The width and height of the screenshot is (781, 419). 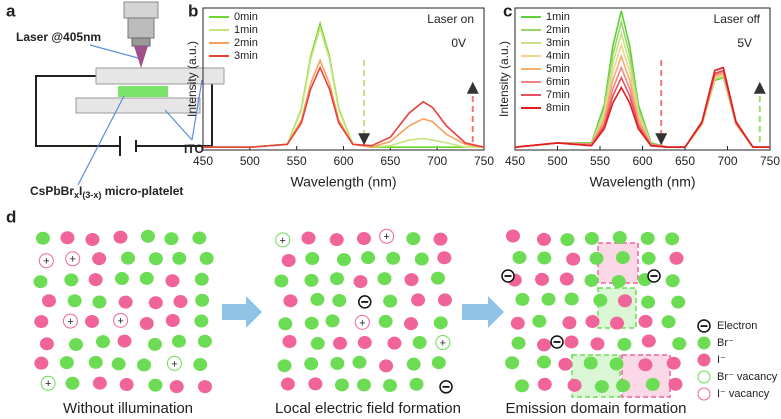 What do you see at coordinates (721, 360) in the screenshot?
I see `legend-label: I⁻` at bounding box center [721, 360].